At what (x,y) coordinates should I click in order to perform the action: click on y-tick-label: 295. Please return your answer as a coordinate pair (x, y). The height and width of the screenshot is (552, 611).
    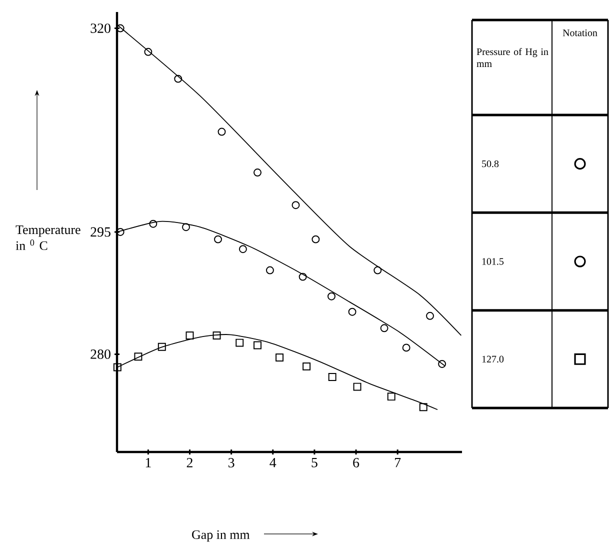
    Looking at the image, I should click on (100, 232).